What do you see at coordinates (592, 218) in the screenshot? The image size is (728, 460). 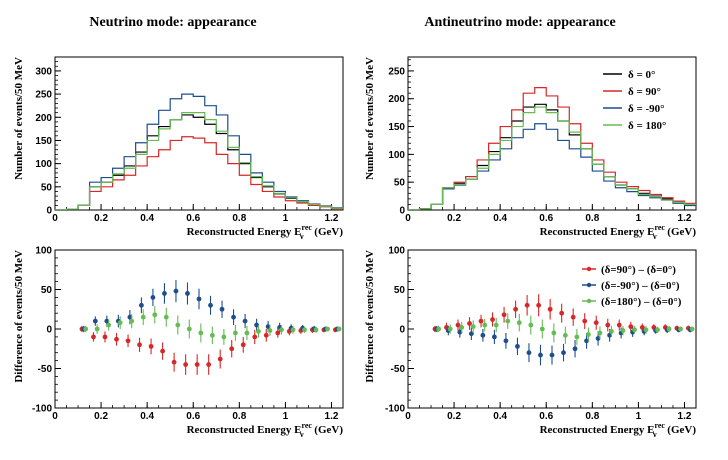 I see `x-tick-label: 0.8` at bounding box center [592, 218].